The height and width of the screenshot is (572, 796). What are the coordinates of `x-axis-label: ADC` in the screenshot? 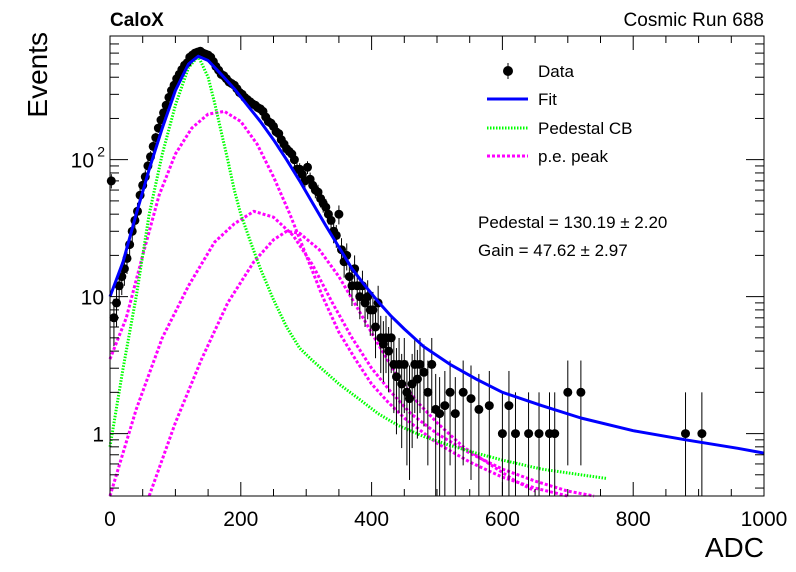 It's located at (734, 547).